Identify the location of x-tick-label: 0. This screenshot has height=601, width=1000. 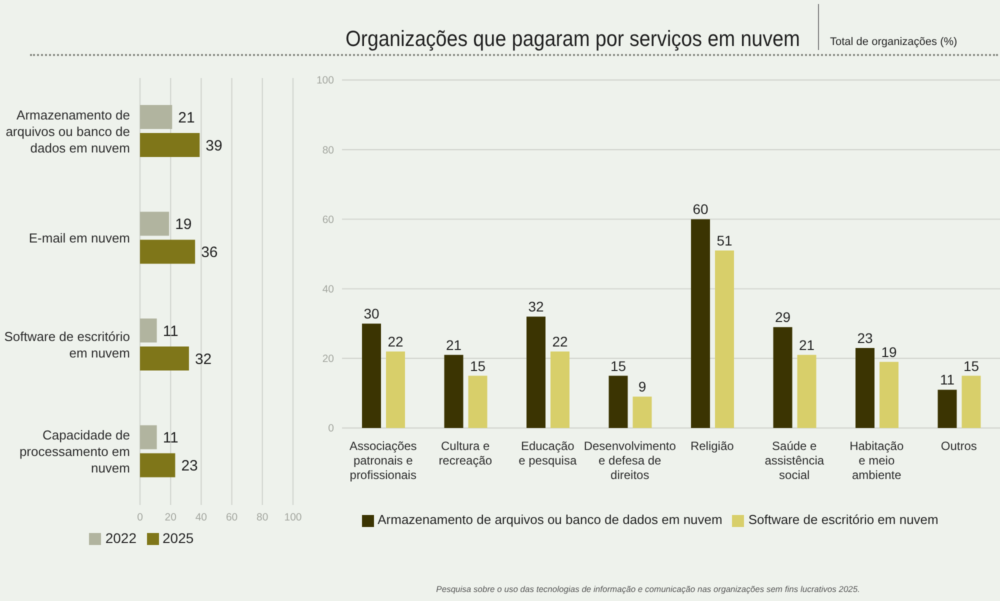
(140, 517).